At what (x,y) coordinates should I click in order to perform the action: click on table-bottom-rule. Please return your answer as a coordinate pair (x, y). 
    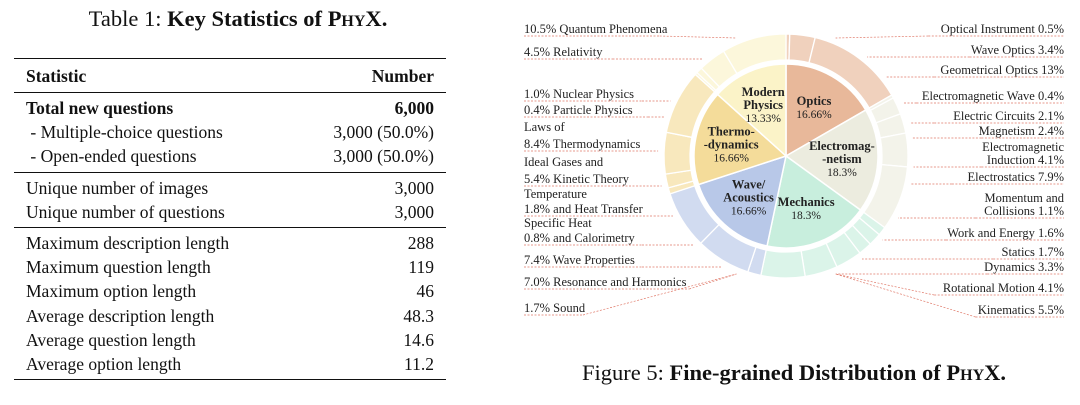
    Looking at the image, I should click on (230, 380).